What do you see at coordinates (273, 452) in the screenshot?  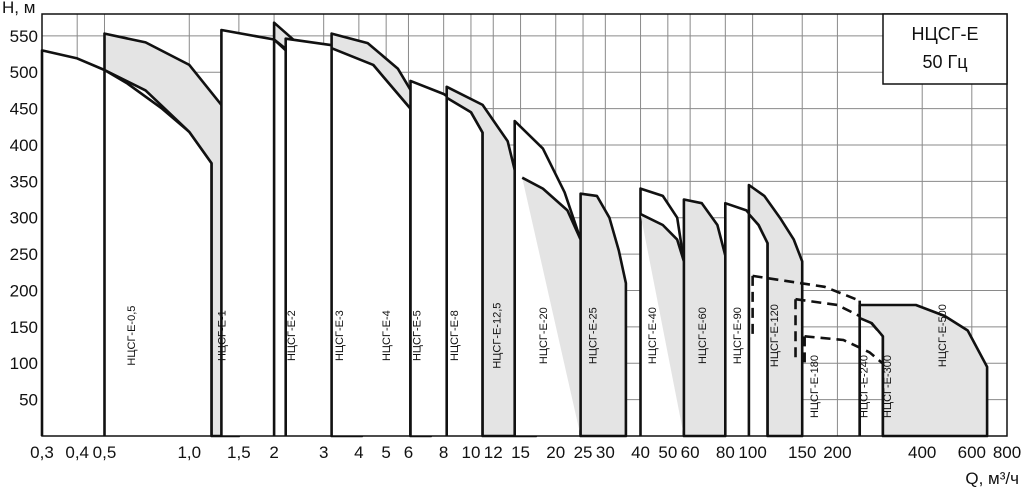 I see `x-tick-label: 2` at bounding box center [273, 452].